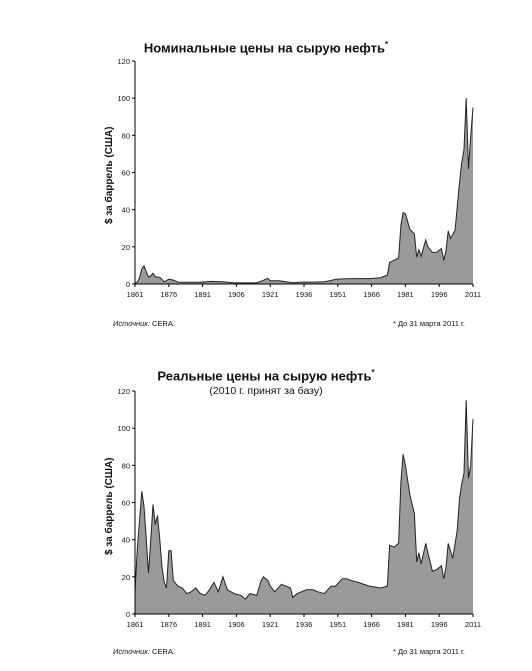  What do you see at coordinates (266, 48) in the screenshot?
I see `chart-title: Номинальные цены на сырую нефть*` at bounding box center [266, 48].